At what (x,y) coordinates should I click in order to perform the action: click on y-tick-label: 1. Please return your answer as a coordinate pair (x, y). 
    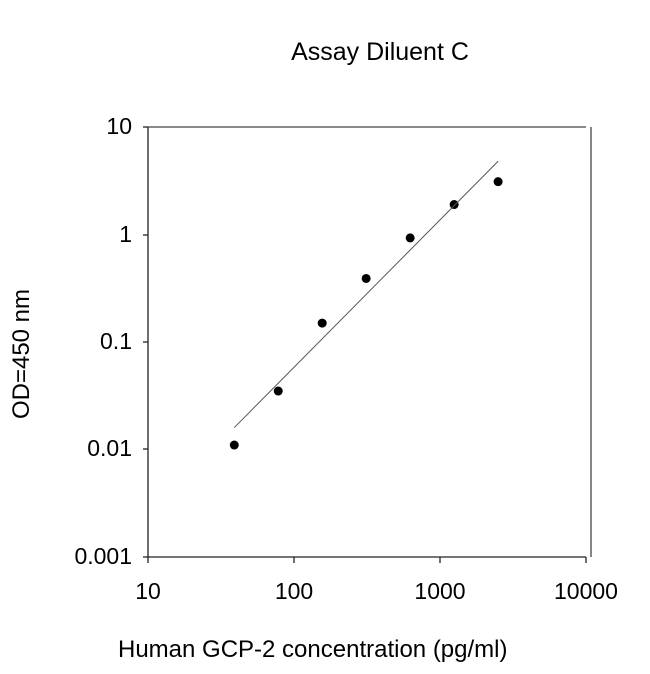
    Looking at the image, I should click on (125, 234).